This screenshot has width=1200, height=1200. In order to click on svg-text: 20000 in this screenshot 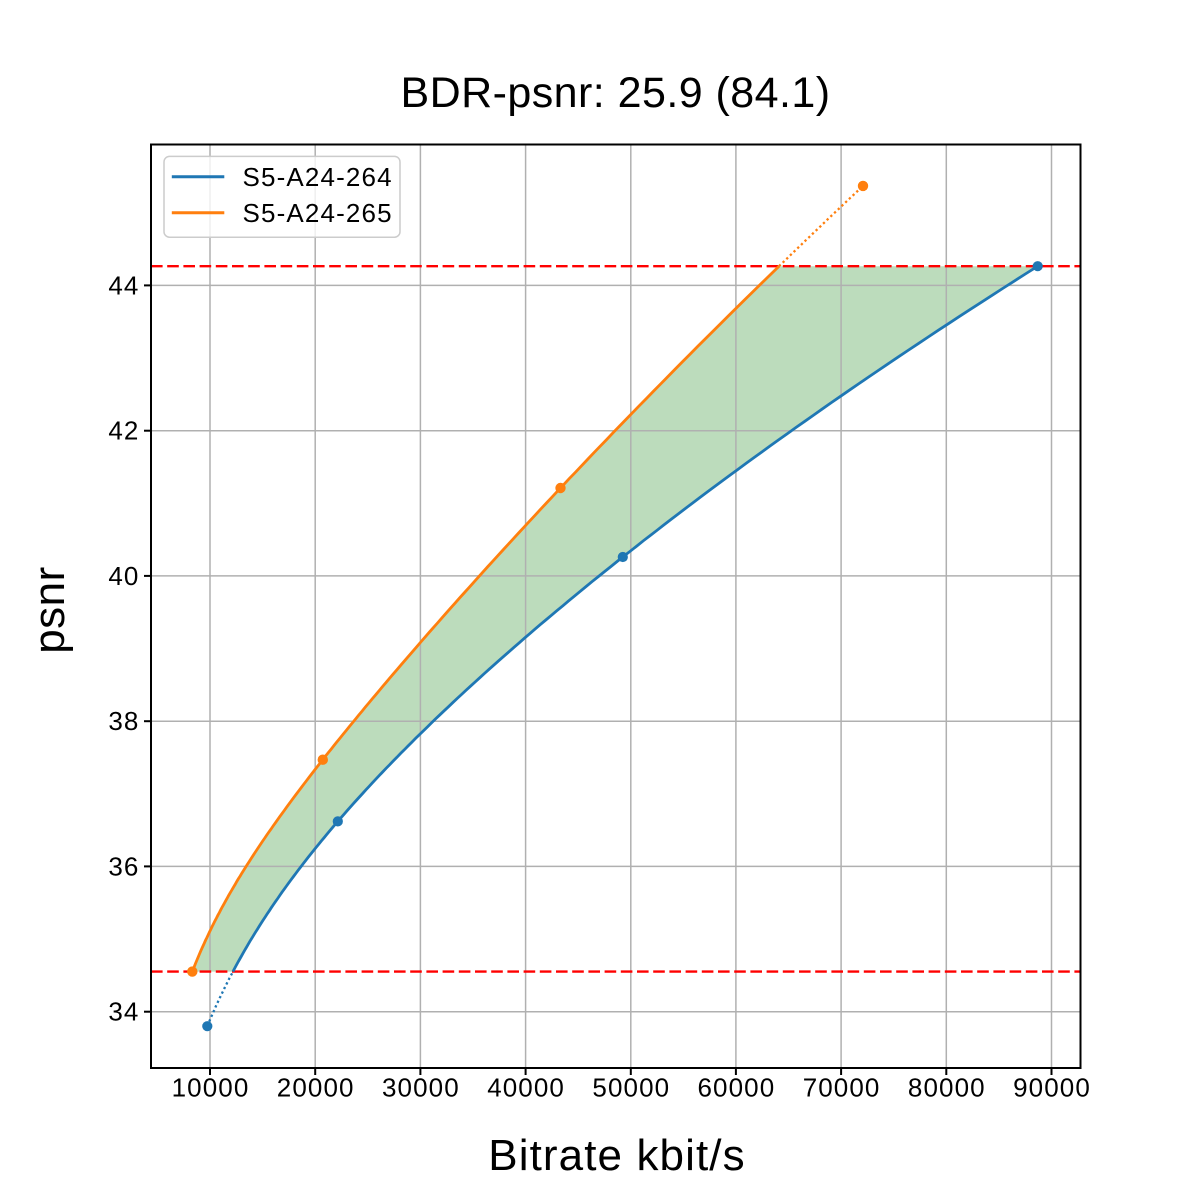, I will do `click(316, 1088)`.